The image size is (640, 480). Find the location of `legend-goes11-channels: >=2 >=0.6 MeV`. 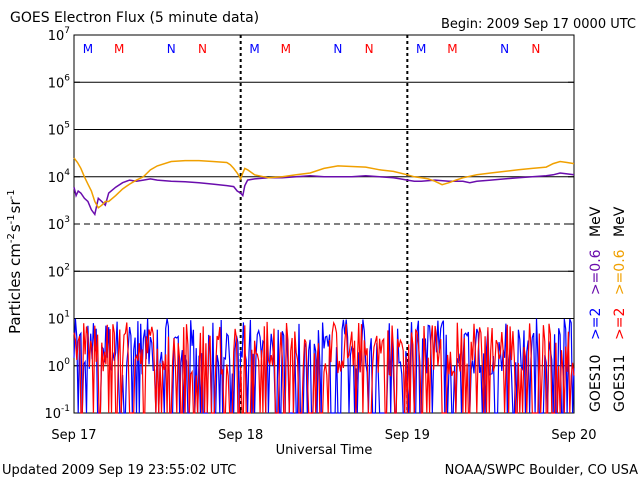

legend-goes11-channels: >=2 >=0.6 MeV is located at coordinates (620, 273).